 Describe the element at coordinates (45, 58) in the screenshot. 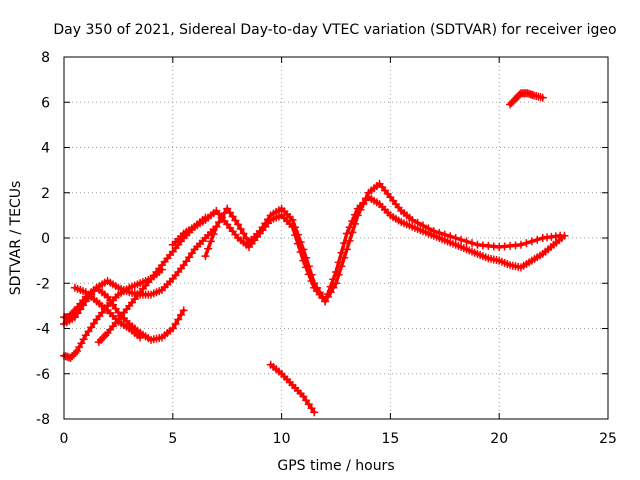

I see `y-tick-label: 8` at that location.